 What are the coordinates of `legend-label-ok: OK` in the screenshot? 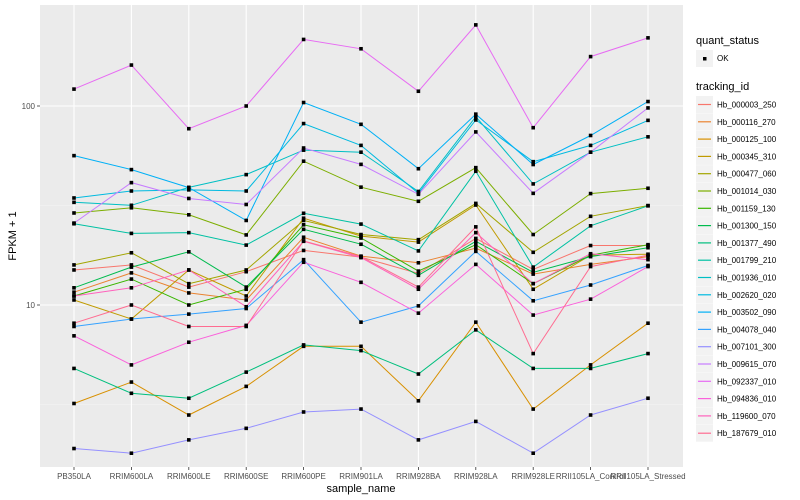 It's located at (723, 58).